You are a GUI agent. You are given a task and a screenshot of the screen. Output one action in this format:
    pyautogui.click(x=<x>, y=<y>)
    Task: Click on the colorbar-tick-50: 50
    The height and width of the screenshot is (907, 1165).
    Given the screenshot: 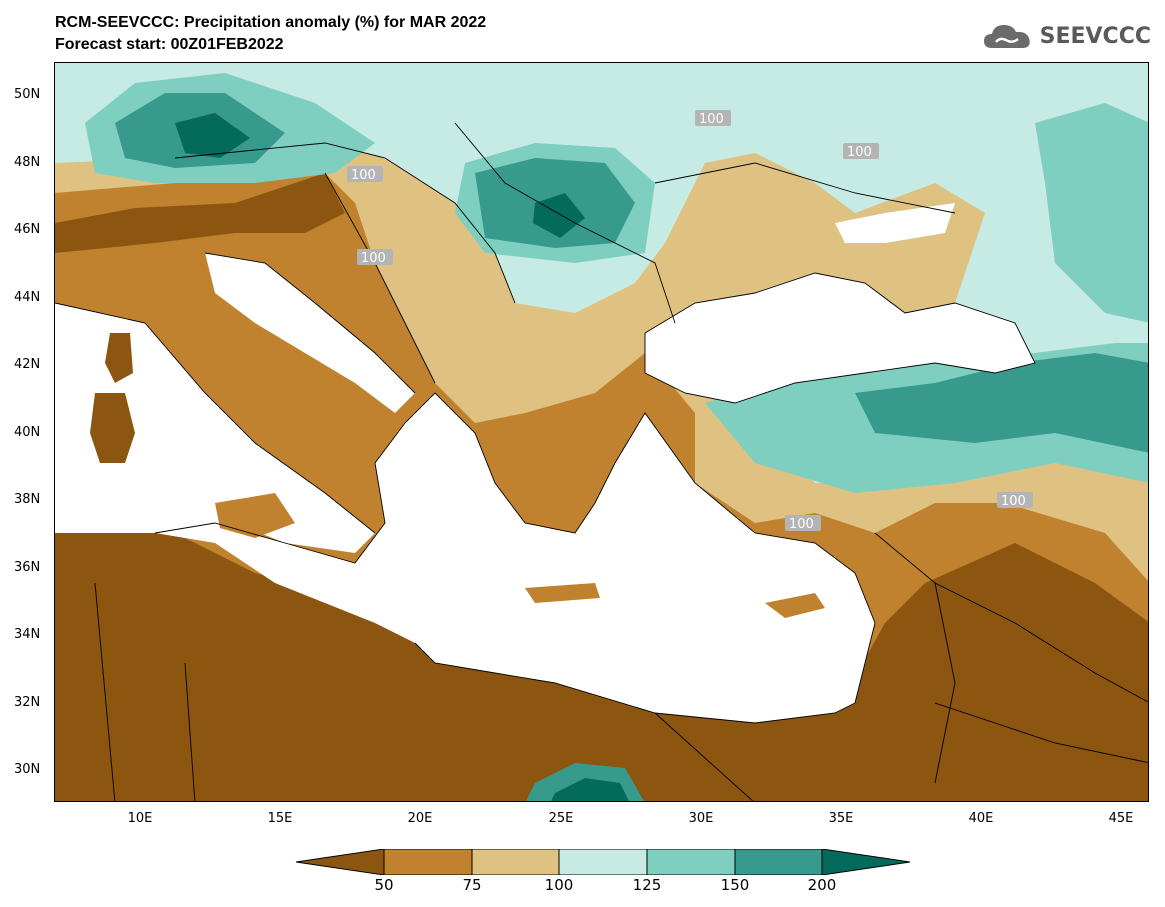 What is the action you would take?
    pyautogui.click(x=384, y=885)
    